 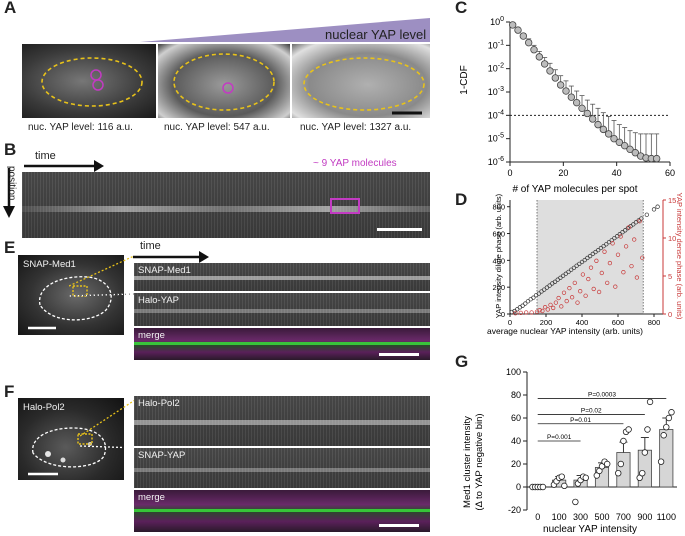 What do you see at coordinates (479, 461) in the screenshot?
I see `chart-g-ylabel-2: (Δ to YAP negative bin)` at bounding box center [479, 461].